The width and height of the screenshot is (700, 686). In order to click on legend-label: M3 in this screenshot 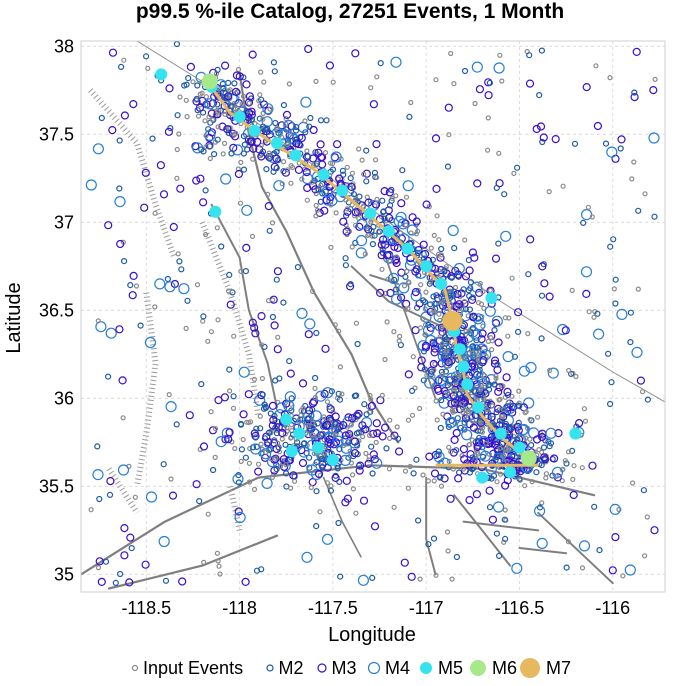, I will do `click(344, 668)`.